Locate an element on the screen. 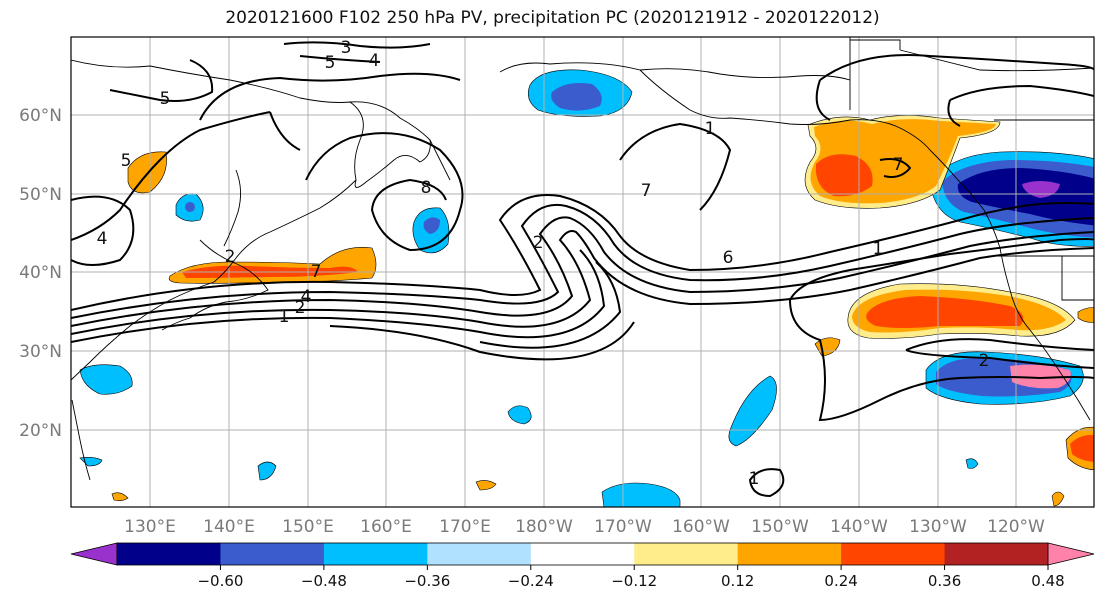  contour-label: 6 is located at coordinates (728, 258).